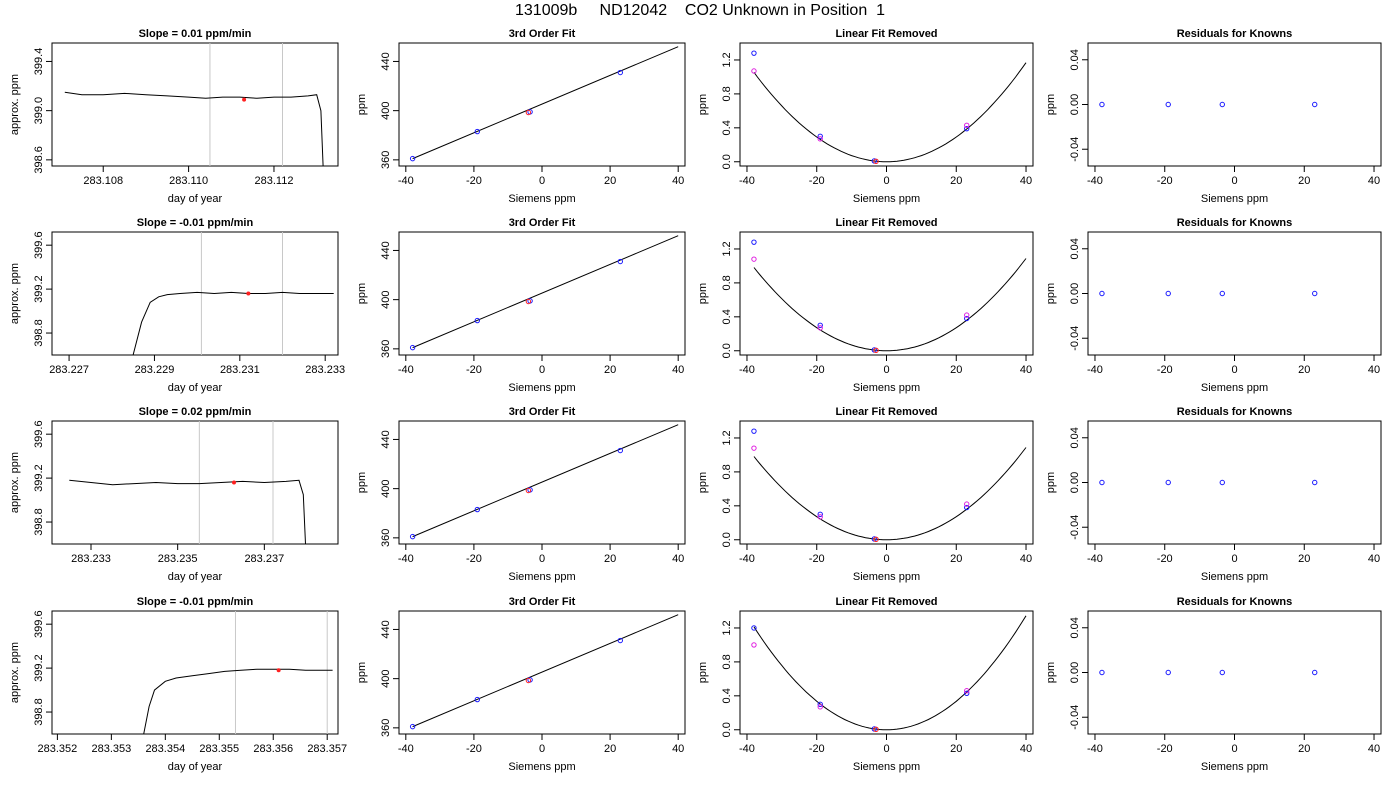 The image size is (1400, 800). Describe the element at coordinates (195, 767) in the screenshot. I see `x-axis-label: day of year` at that location.